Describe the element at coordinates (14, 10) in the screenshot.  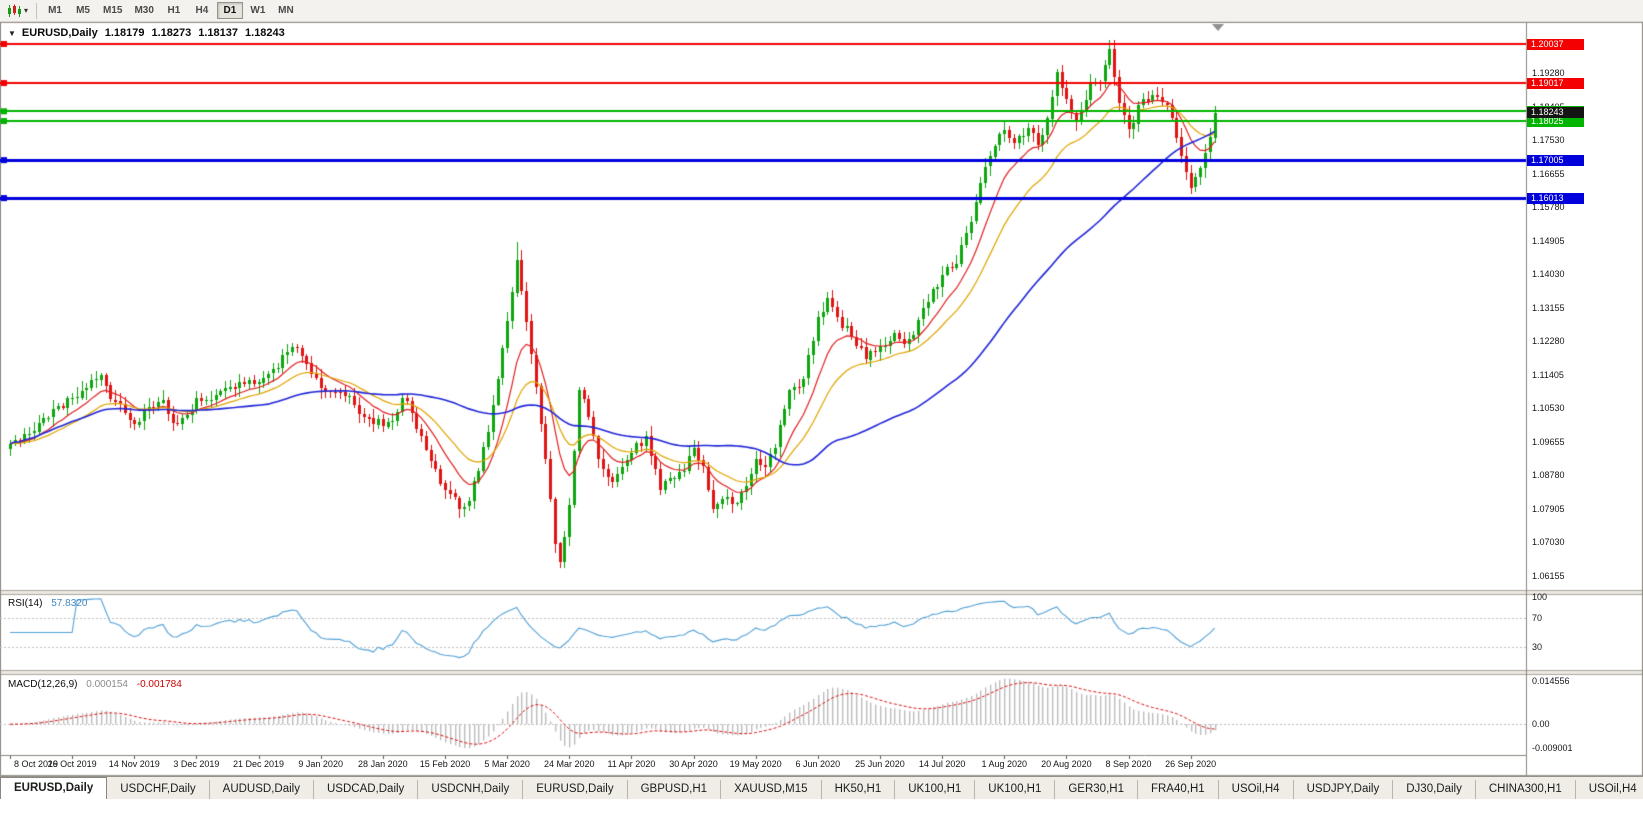
I see `candlestick-chart-icon` at that location.